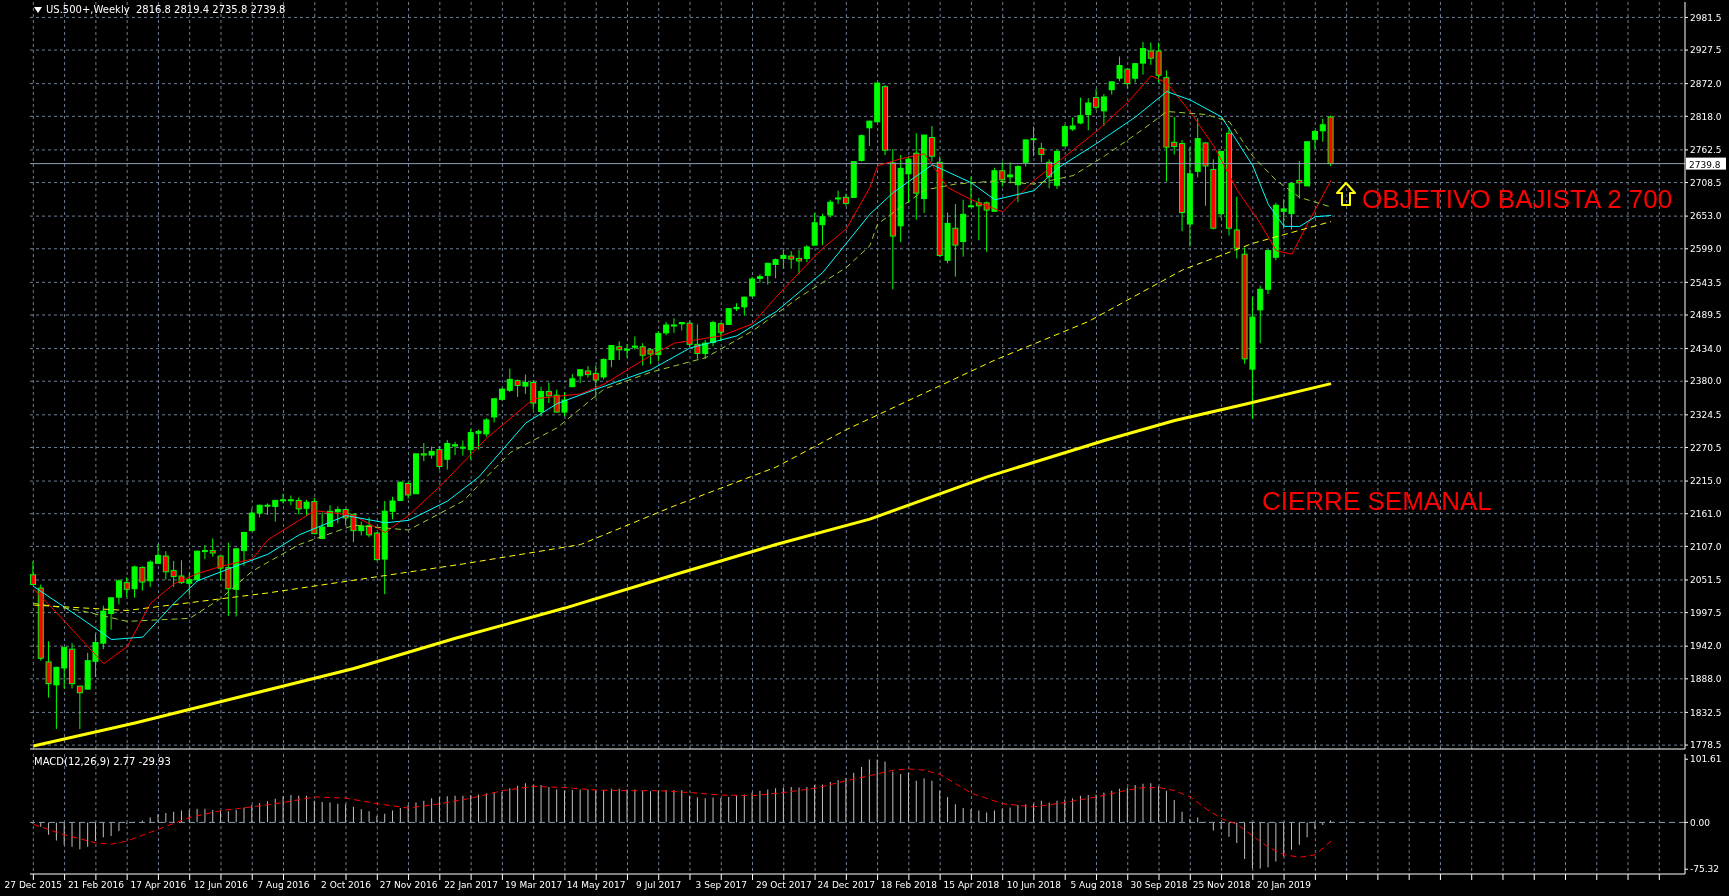 The height and width of the screenshot is (896, 1729). Describe the element at coordinates (1706, 447) in the screenshot. I see `y-tick-label: 2270.5` at that location.